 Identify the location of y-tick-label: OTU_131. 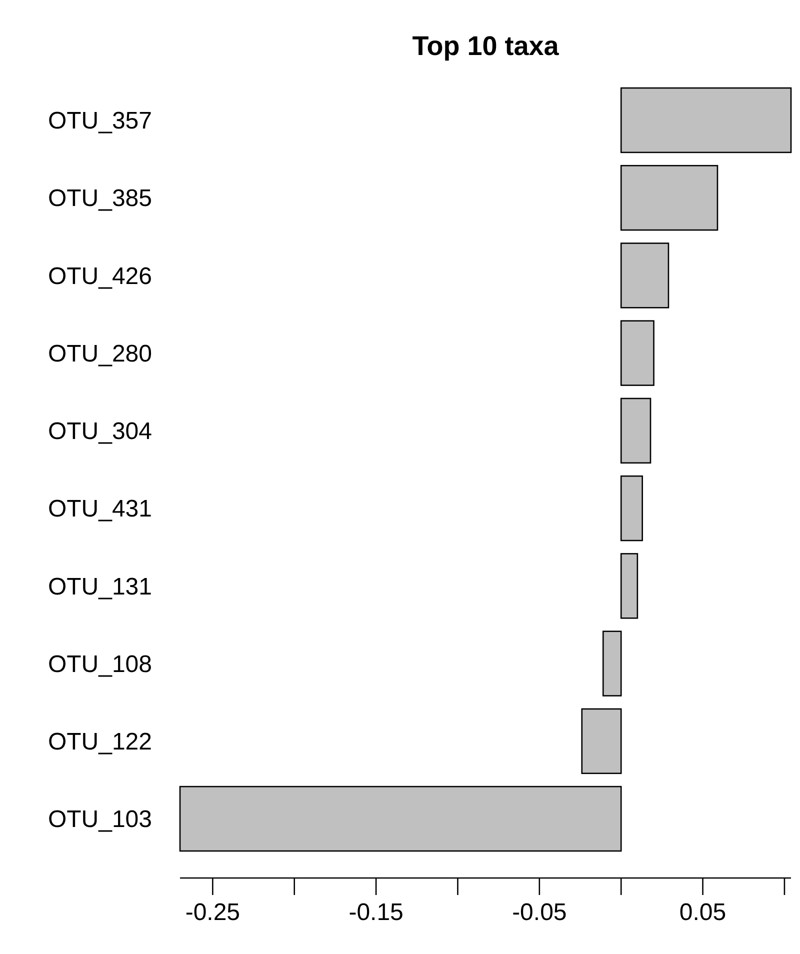
(100, 586).